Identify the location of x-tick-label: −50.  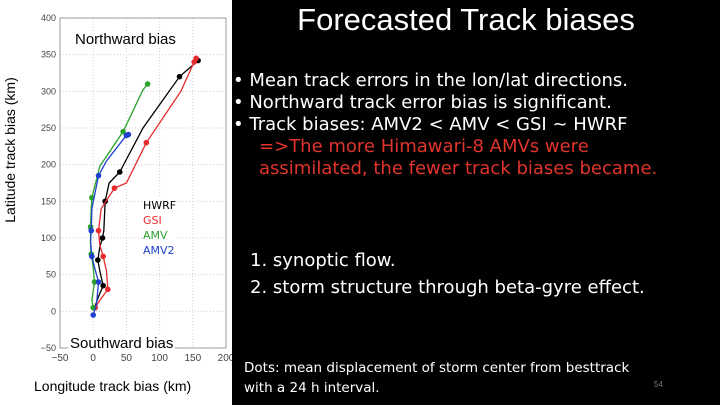
(60, 358).